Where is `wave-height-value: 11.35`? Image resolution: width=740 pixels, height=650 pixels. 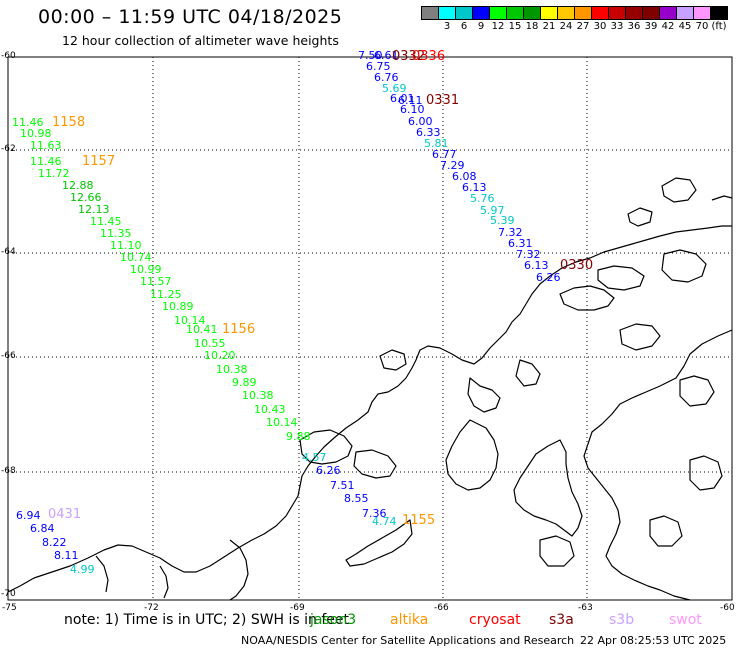 wave-height-value: 11.35 is located at coordinates (116, 233).